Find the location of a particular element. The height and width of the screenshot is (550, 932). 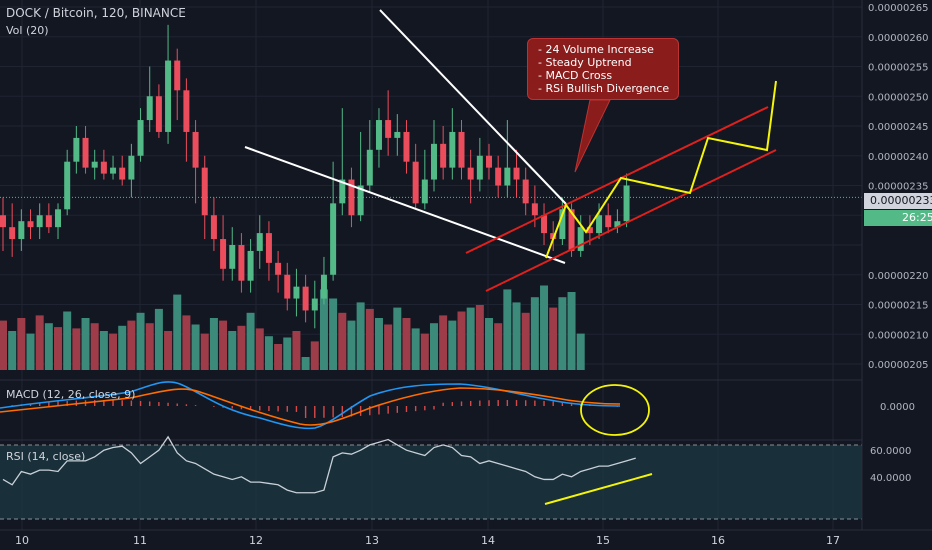

price-tick-label: 0.00000205 is located at coordinates (898, 365).